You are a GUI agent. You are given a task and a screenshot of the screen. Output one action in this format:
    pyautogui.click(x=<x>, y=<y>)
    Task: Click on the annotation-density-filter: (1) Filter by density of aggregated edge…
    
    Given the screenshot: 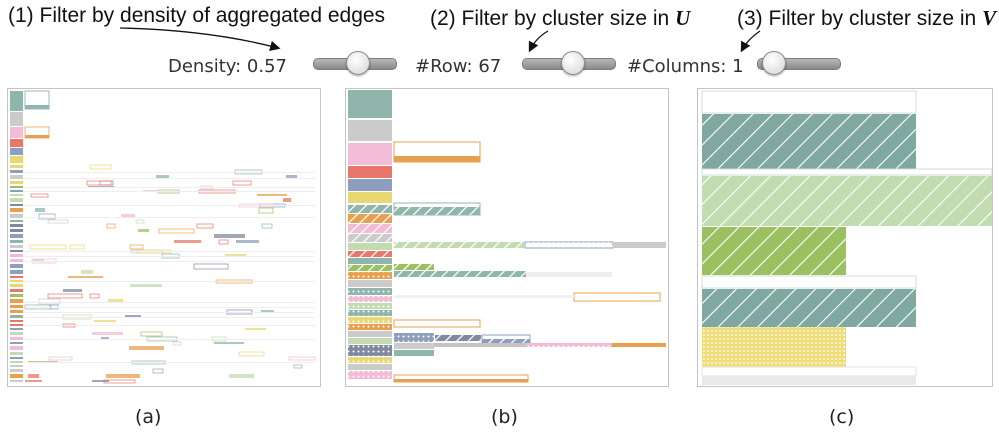 What is the action you would take?
    pyautogui.click(x=197, y=15)
    